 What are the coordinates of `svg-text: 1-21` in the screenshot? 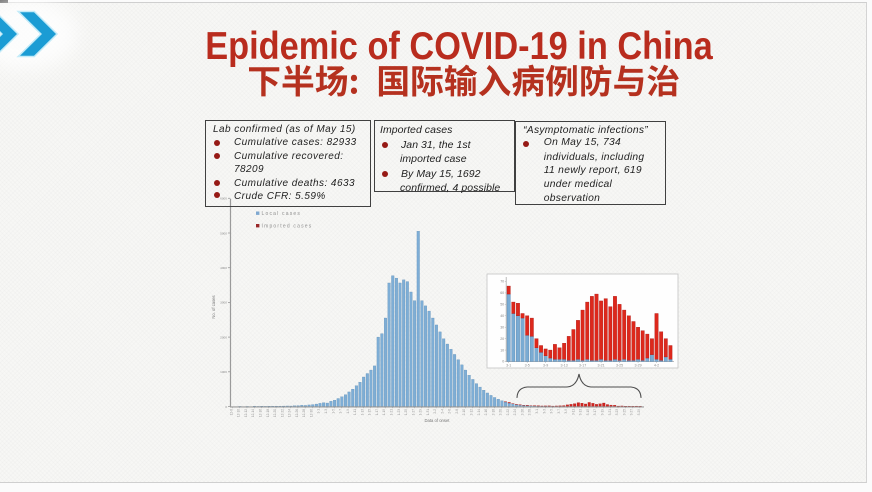 It's located at (391, 412).